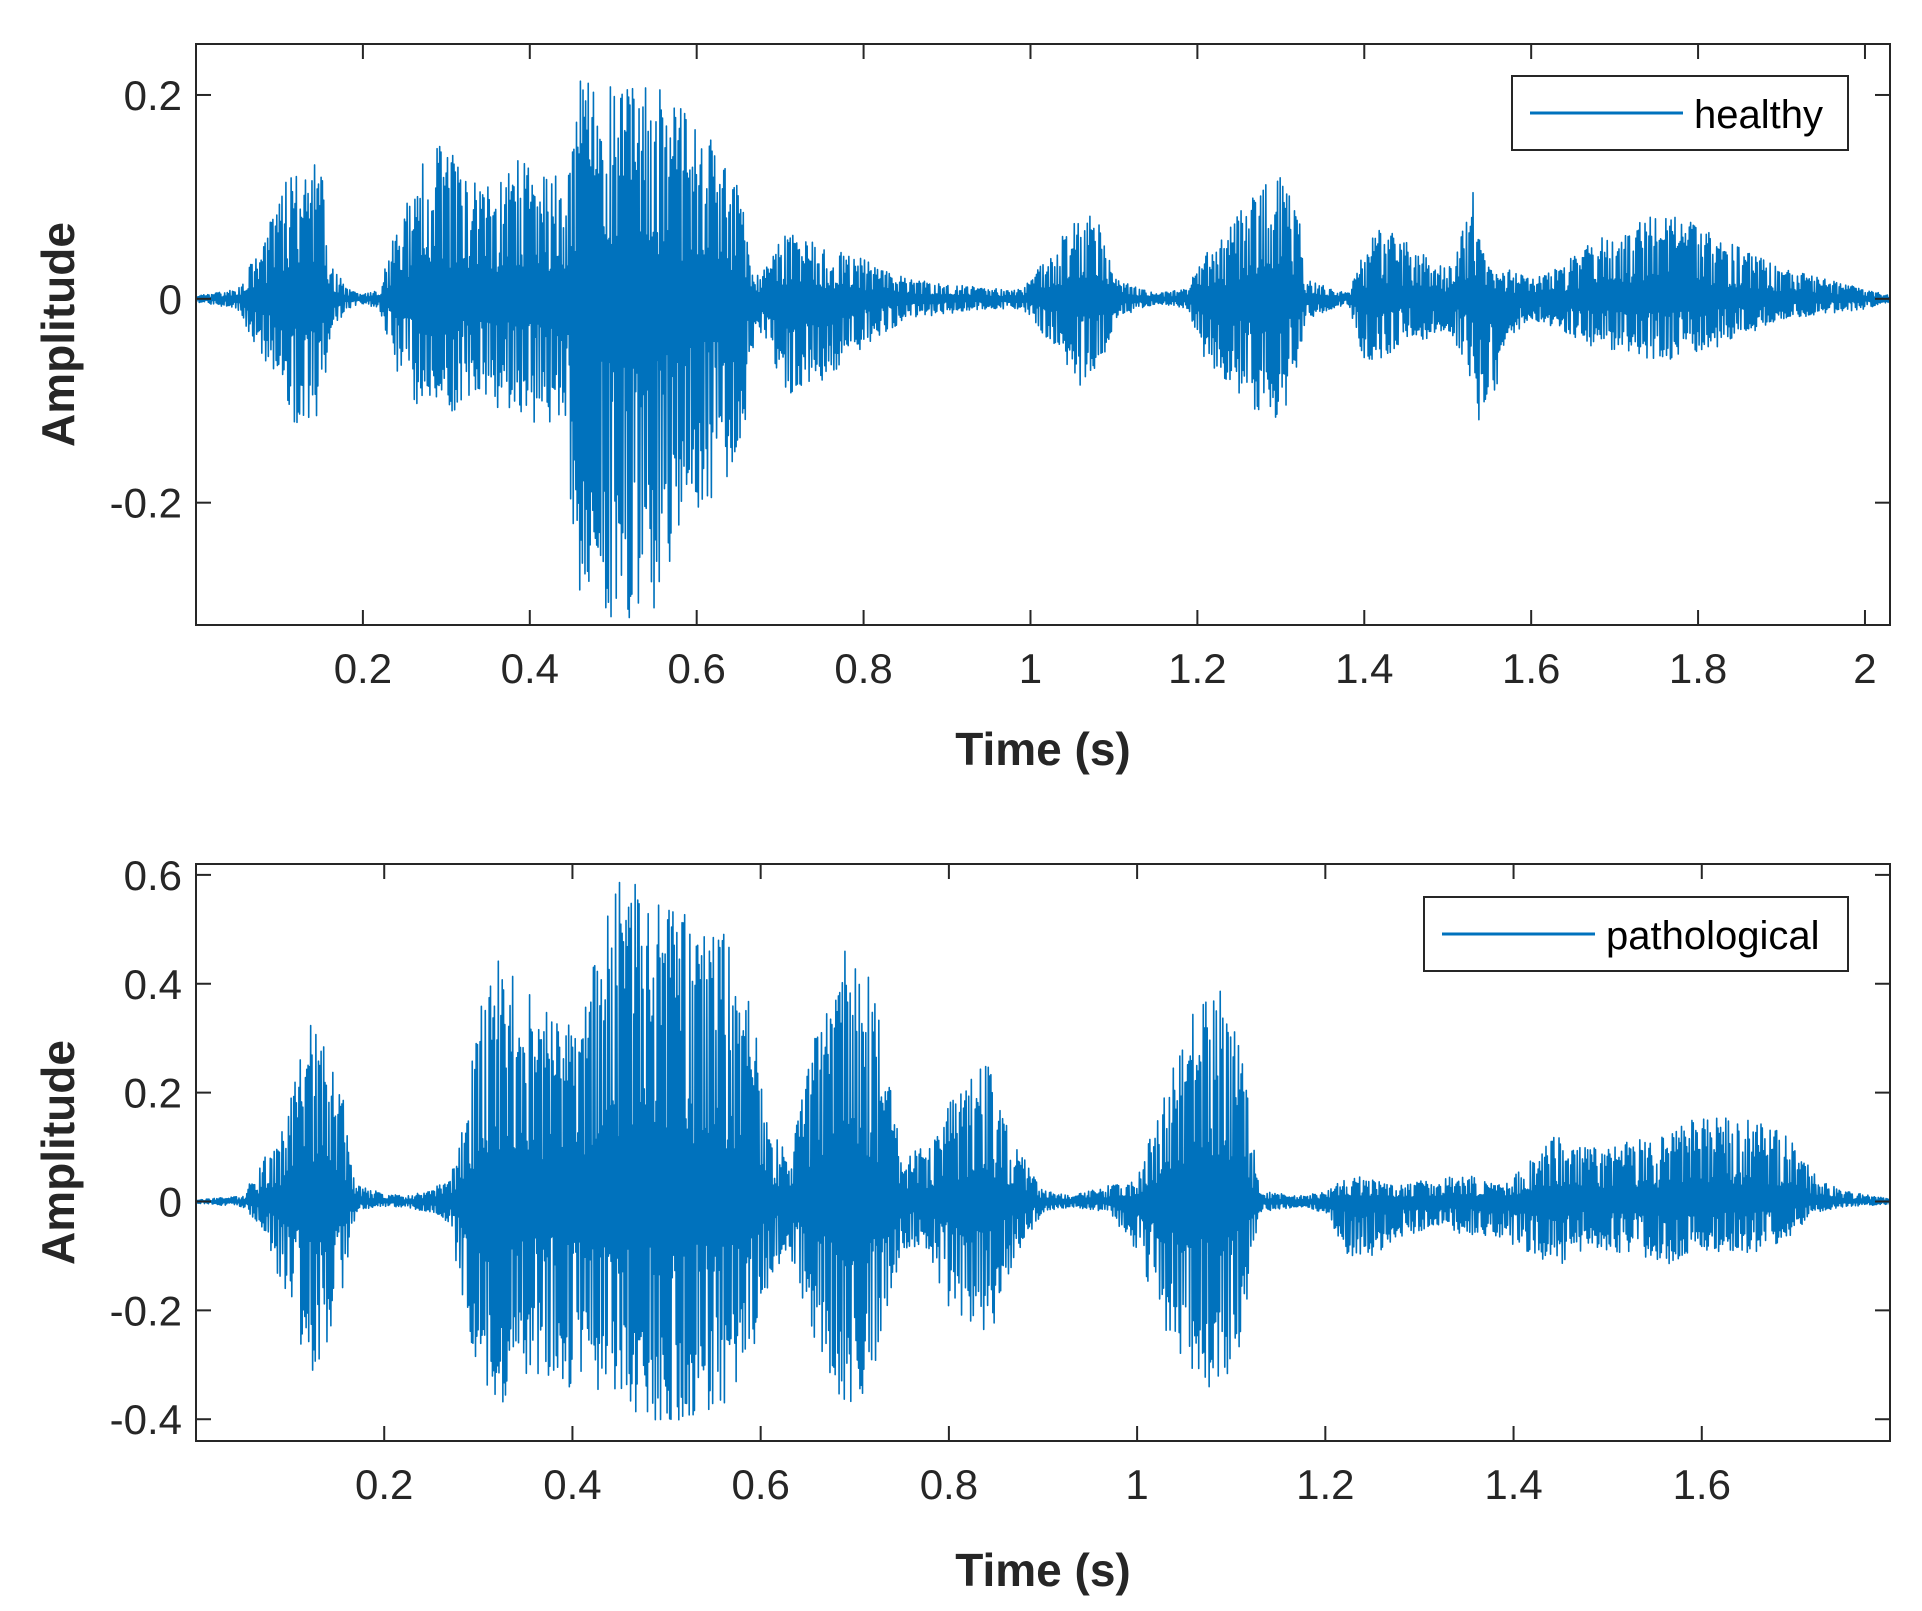 The image size is (1922, 1611). Describe the element at coordinates (146, 1419) in the screenshot. I see `y-tick-label: -0.4` at that location.